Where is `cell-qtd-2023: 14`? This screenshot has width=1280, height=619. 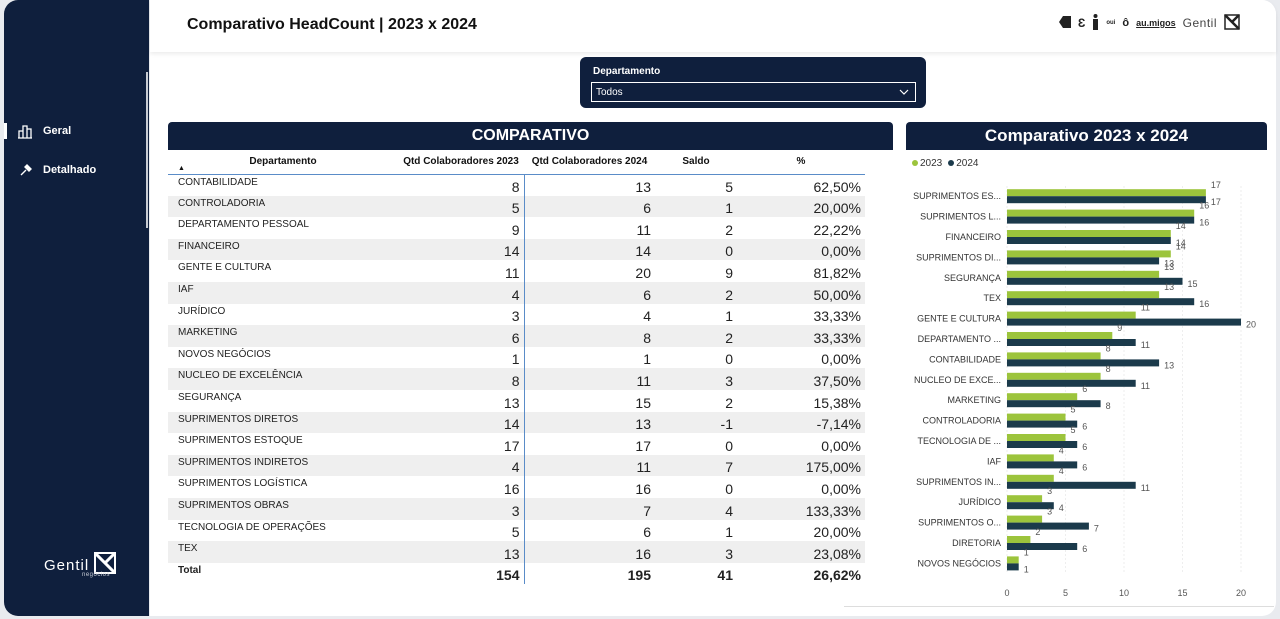 cell-qtd-2023: 14 is located at coordinates (461, 422).